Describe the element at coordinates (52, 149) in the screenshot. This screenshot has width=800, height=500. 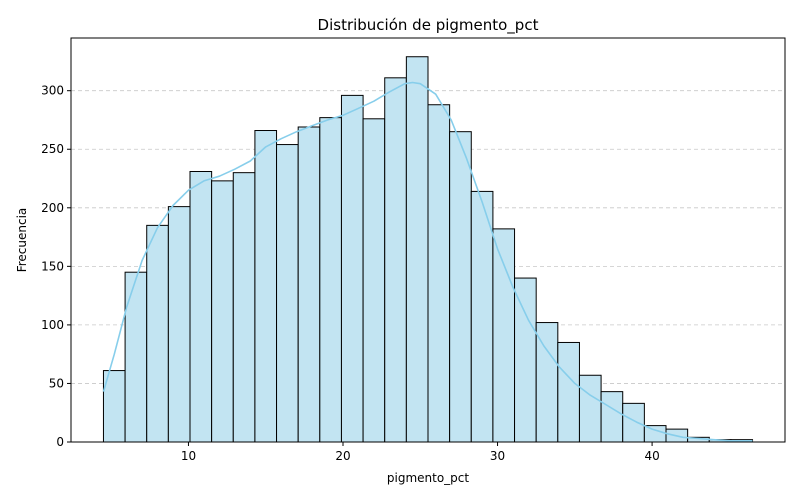
I see `y-tick-label-250: 250` at that location.